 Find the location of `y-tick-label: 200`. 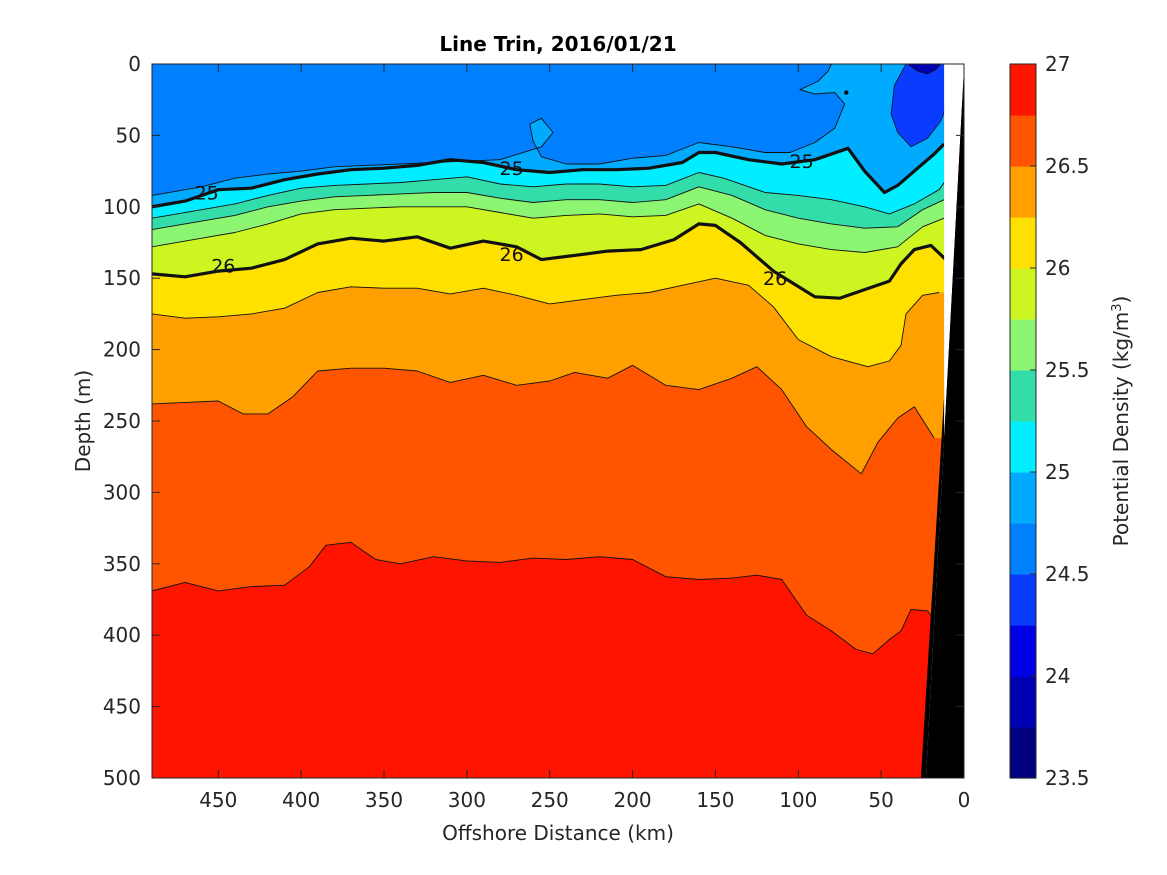

y-tick-label: 200 is located at coordinates (122, 350).